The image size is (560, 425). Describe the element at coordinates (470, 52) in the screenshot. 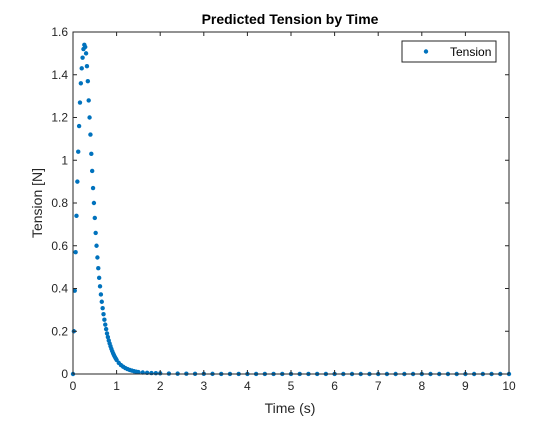

I see `legend-label: Tension` at that location.